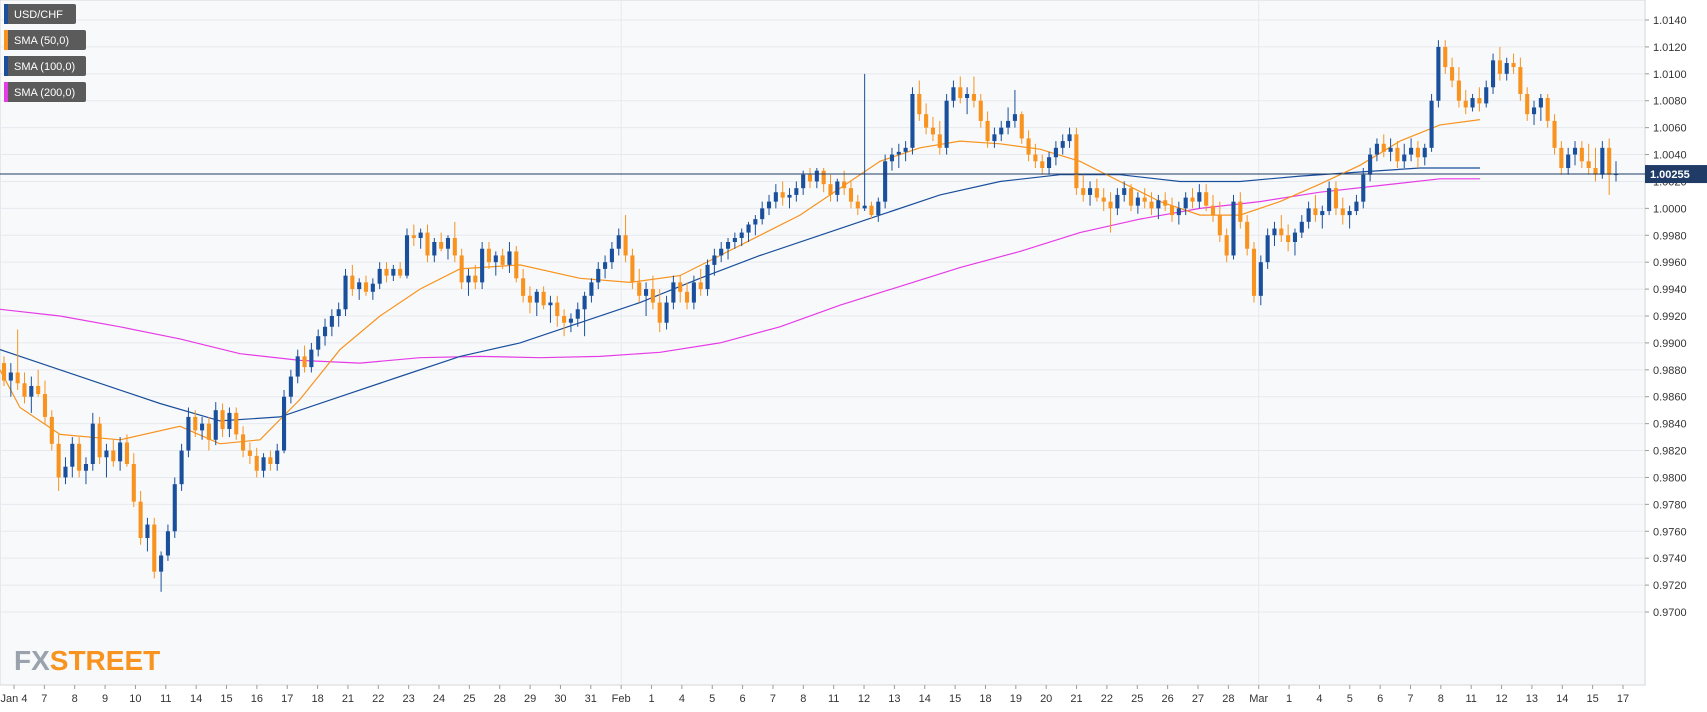  I want to click on legend-label: USD/CHF, so click(38, 15).